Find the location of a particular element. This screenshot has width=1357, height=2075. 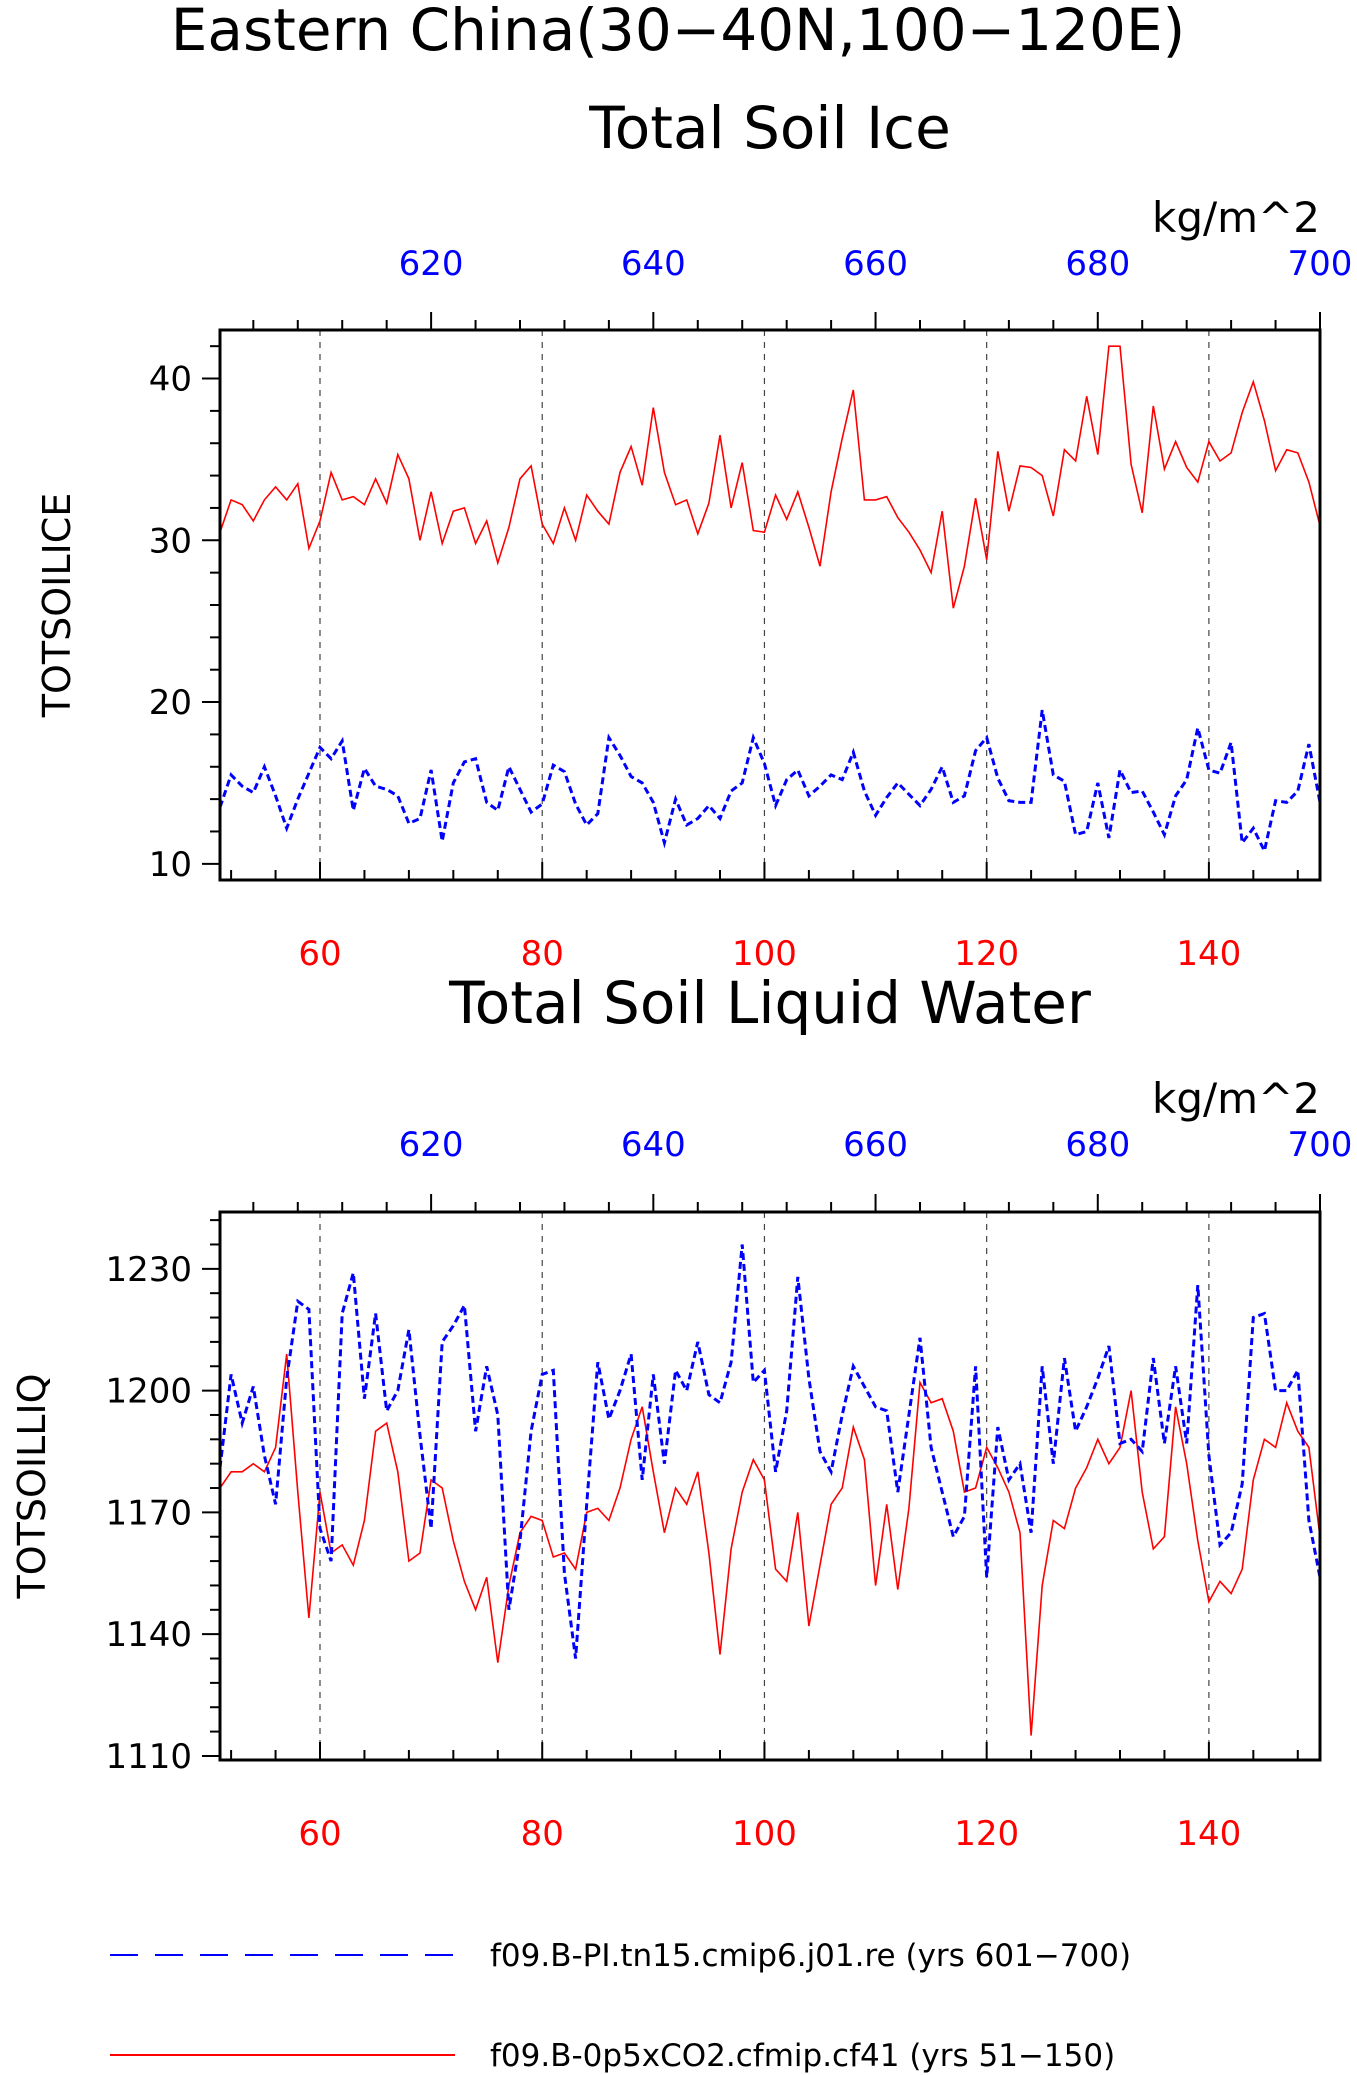

y-tick-label: 10 is located at coordinates (170, 865).